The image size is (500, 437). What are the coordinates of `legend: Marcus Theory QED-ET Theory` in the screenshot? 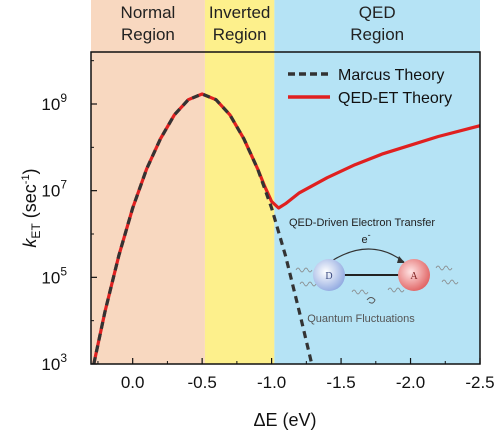 It's located at (370, 87).